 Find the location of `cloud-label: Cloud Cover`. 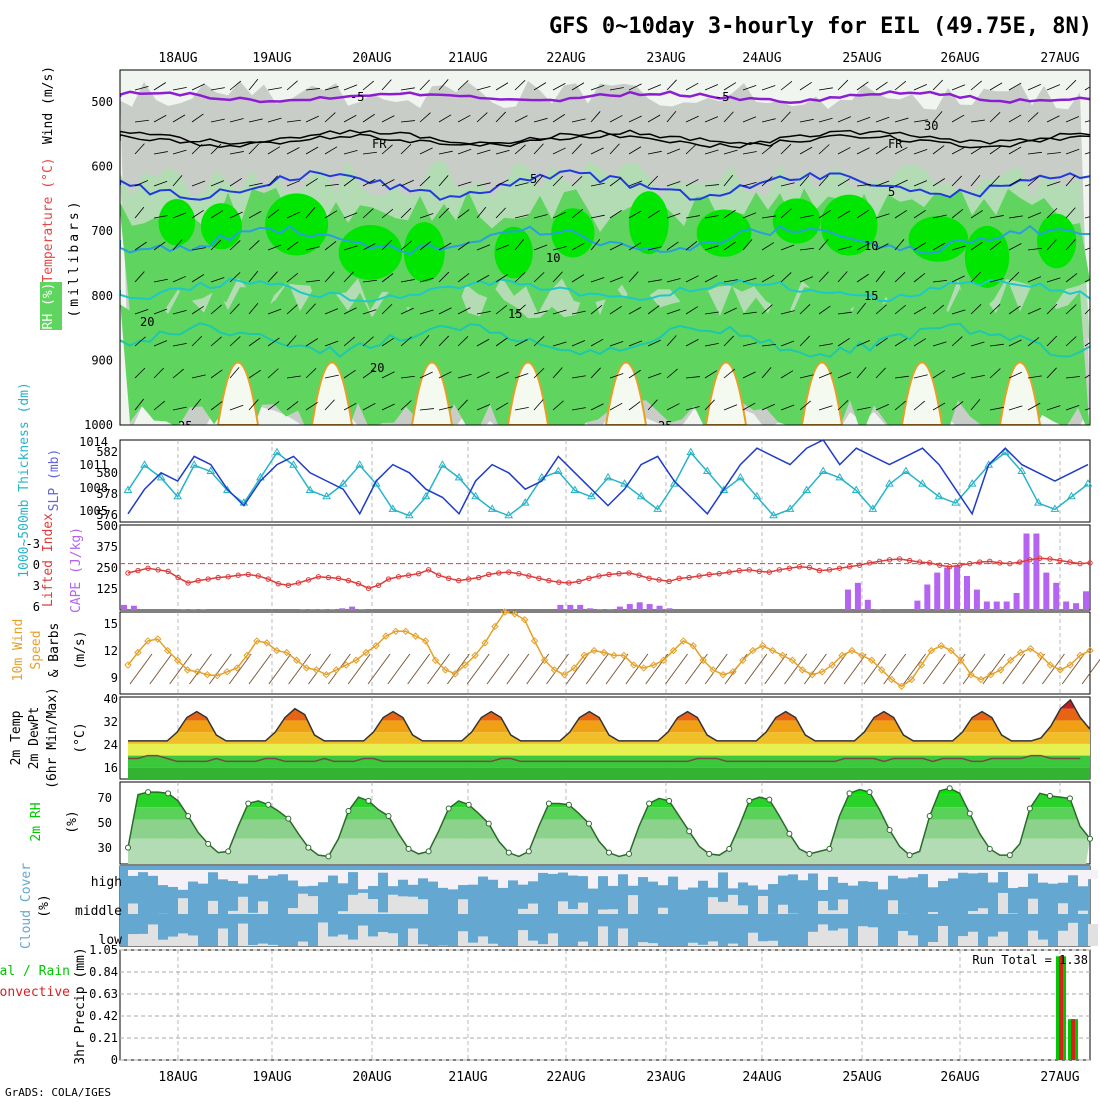

cloud-label: Cloud Cover is located at coordinates (26, 906).